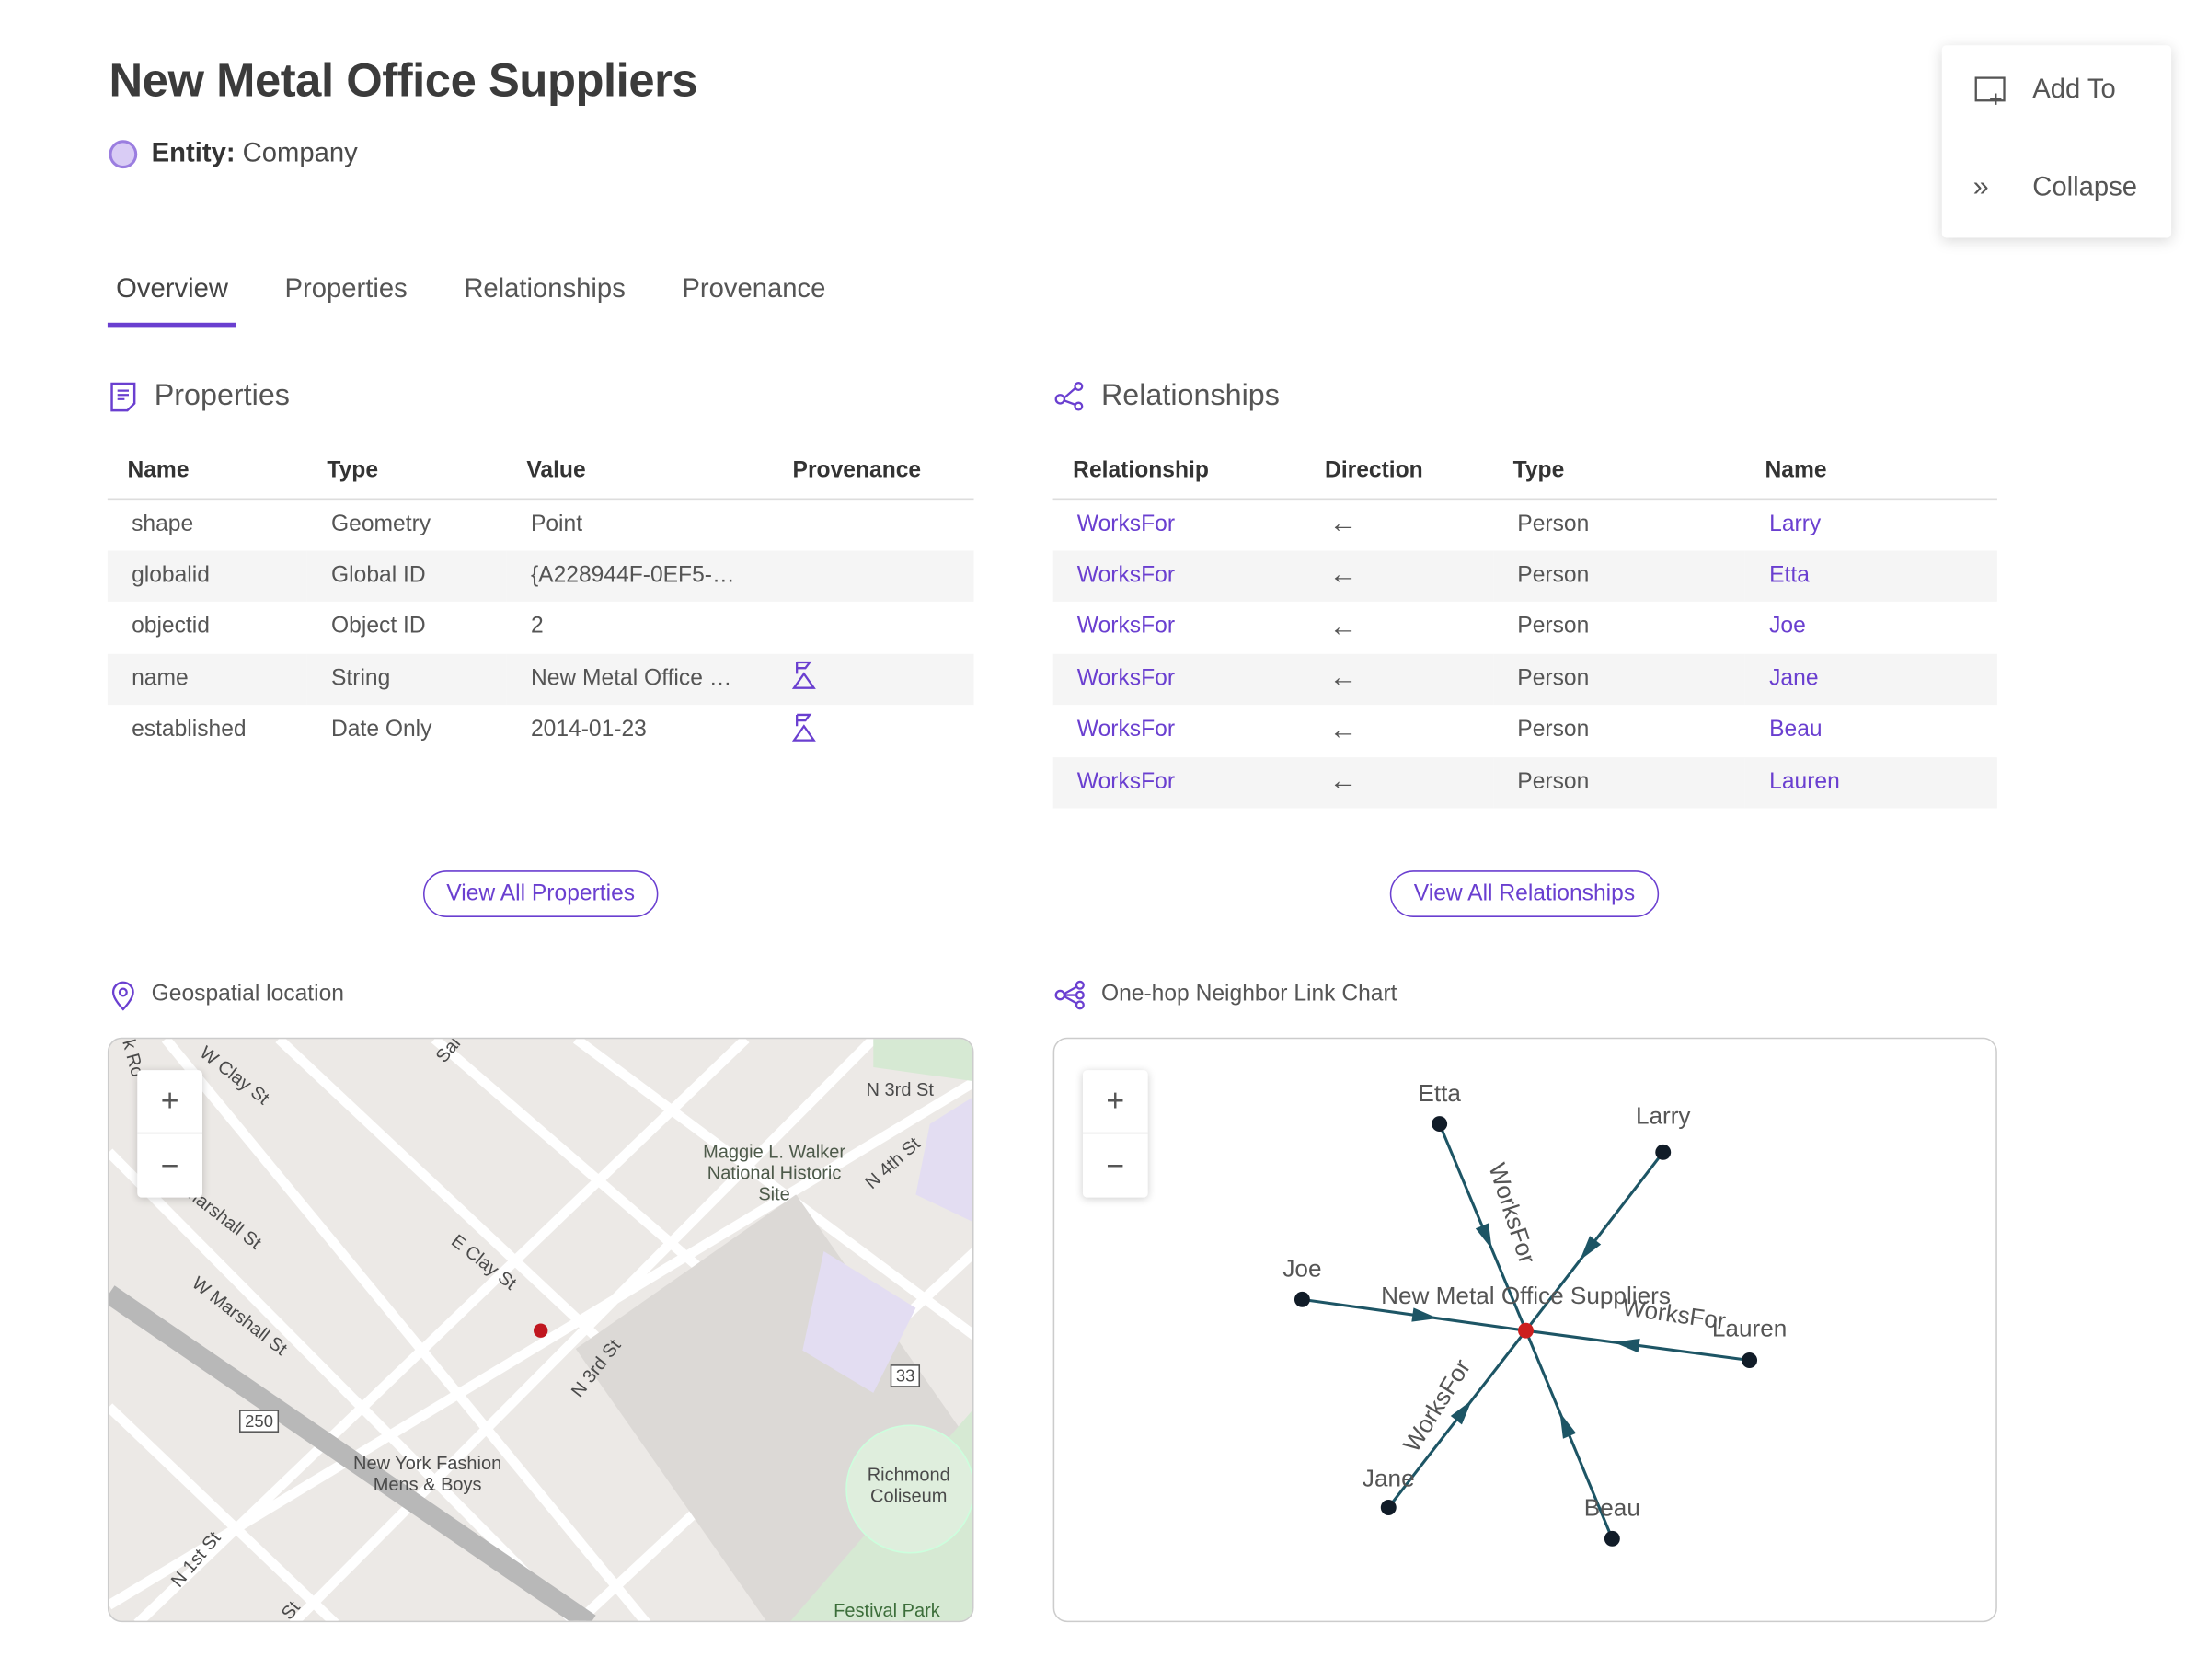  Describe the element at coordinates (1248, 994) in the screenshot. I see `link-chart-title: One-hop Neighbor Link Chart` at that location.